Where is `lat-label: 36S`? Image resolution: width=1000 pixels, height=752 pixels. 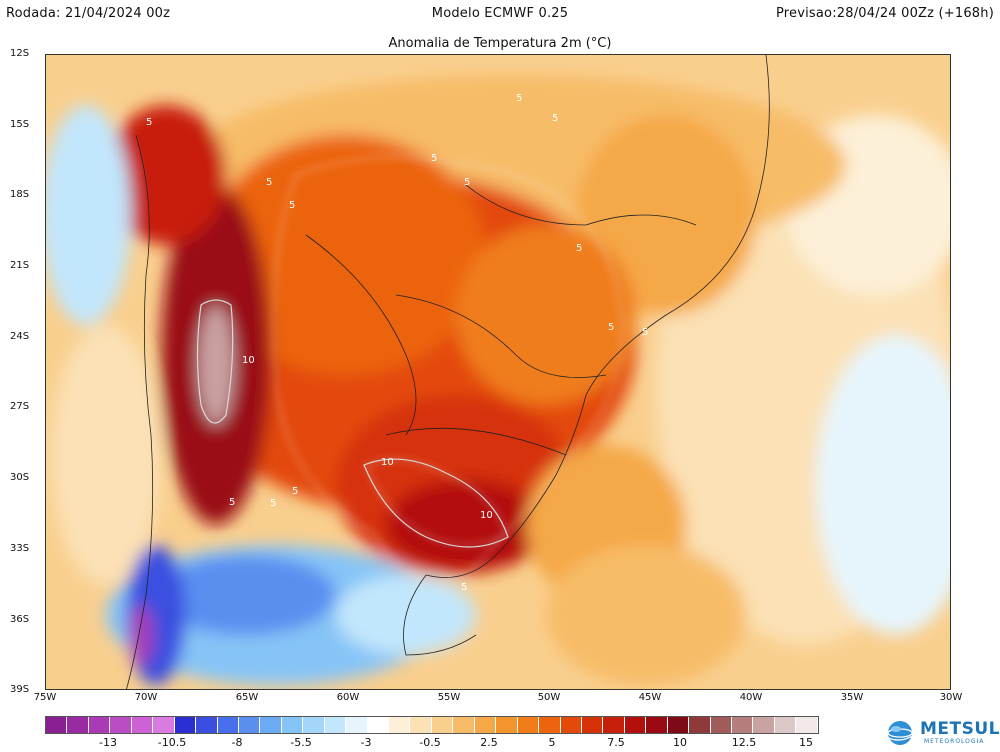
lat-label: 36S is located at coordinates (20, 619).